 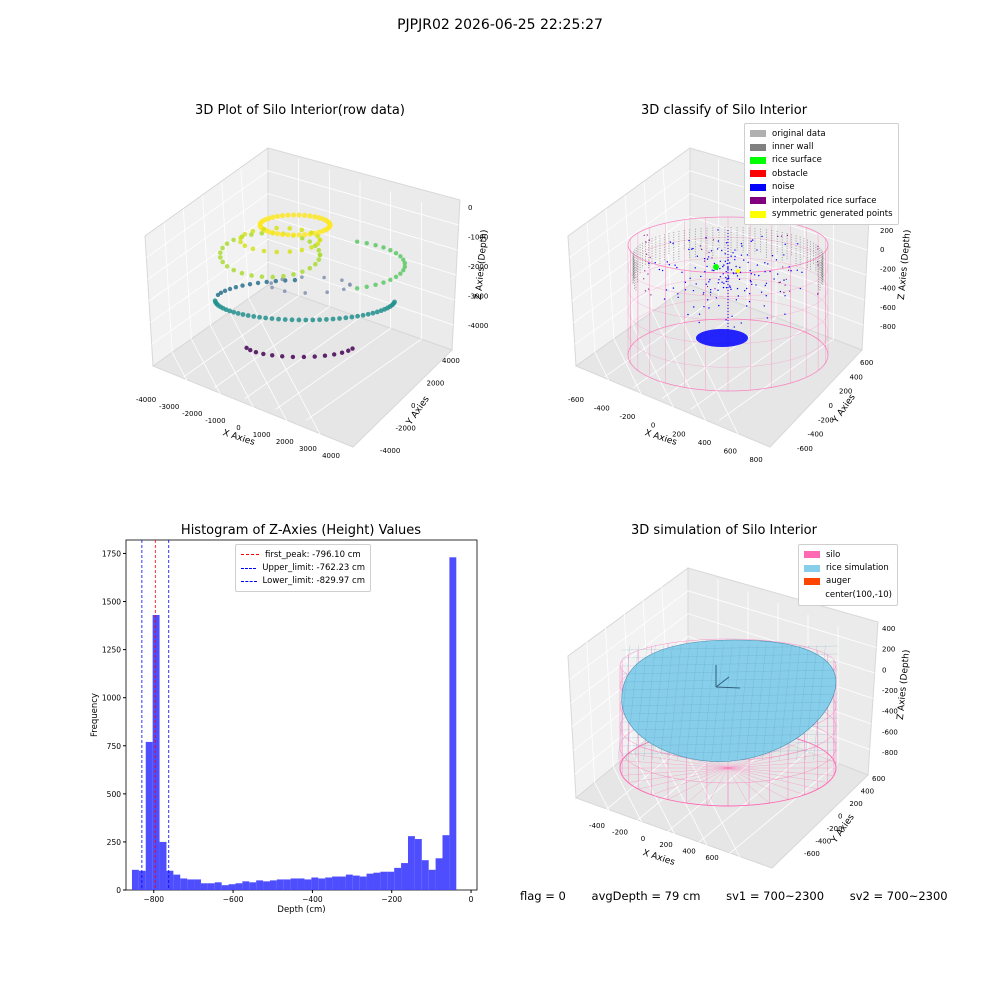 What do you see at coordinates (312, 899) in the screenshot?
I see `x-tick-label: −400` at bounding box center [312, 899].